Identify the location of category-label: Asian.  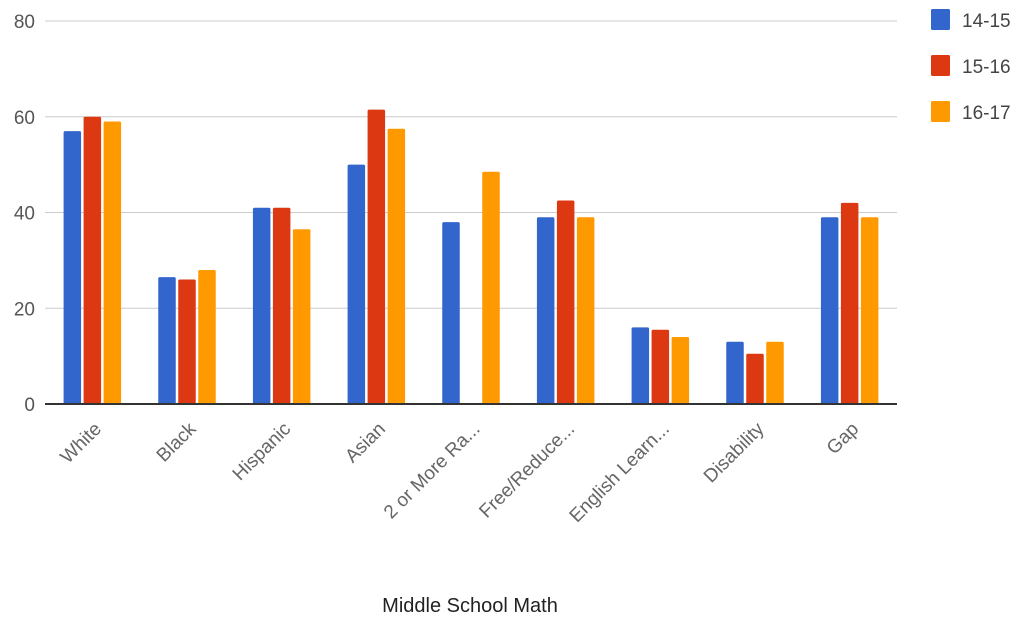
(365, 443).